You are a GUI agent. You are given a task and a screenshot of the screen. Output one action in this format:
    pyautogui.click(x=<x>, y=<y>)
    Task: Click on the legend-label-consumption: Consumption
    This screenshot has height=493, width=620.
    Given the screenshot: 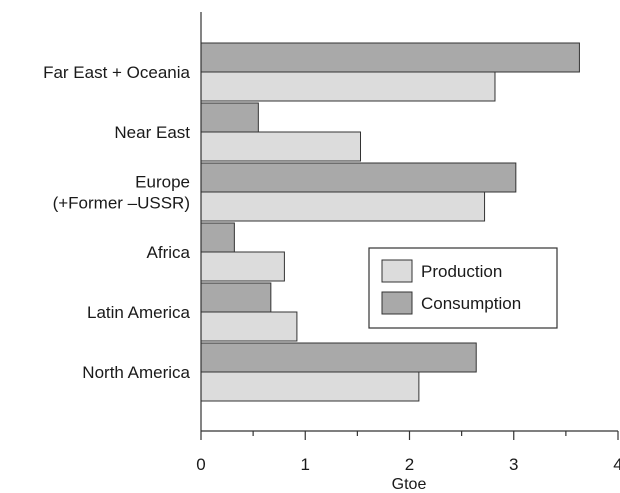 What is the action you would take?
    pyautogui.click(x=471, y=303)
    